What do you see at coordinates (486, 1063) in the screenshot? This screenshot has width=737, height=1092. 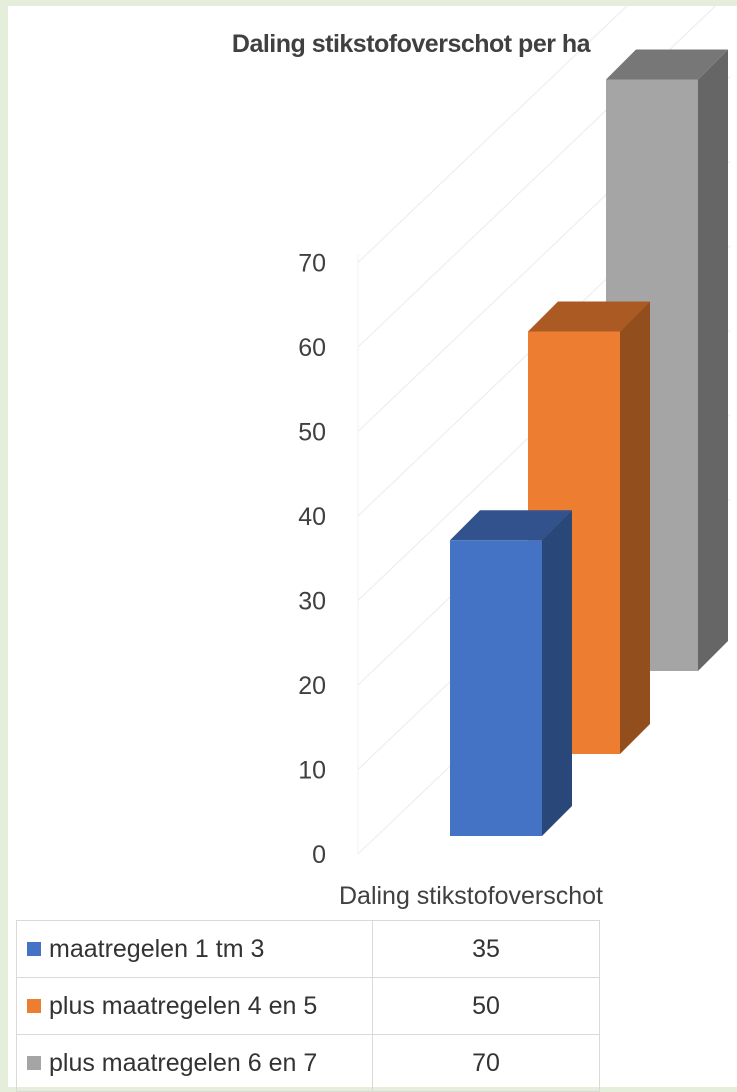 I see `series-value: 70` at bounding box center [486, 1063].